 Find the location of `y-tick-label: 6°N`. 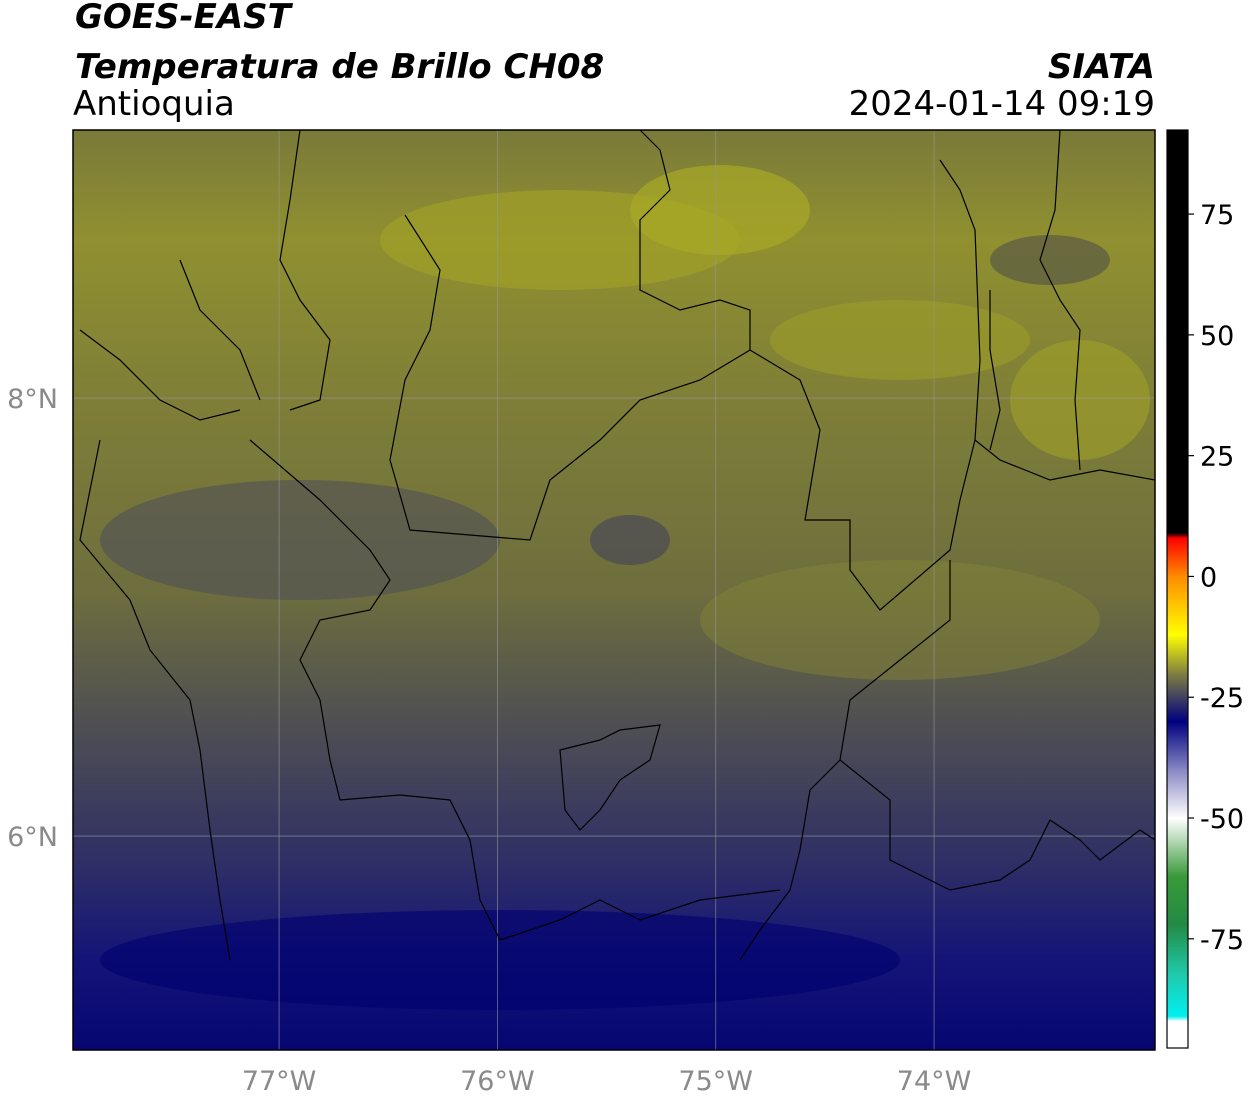

y-tick-label: 6°N is located at coordinates (32, 837).